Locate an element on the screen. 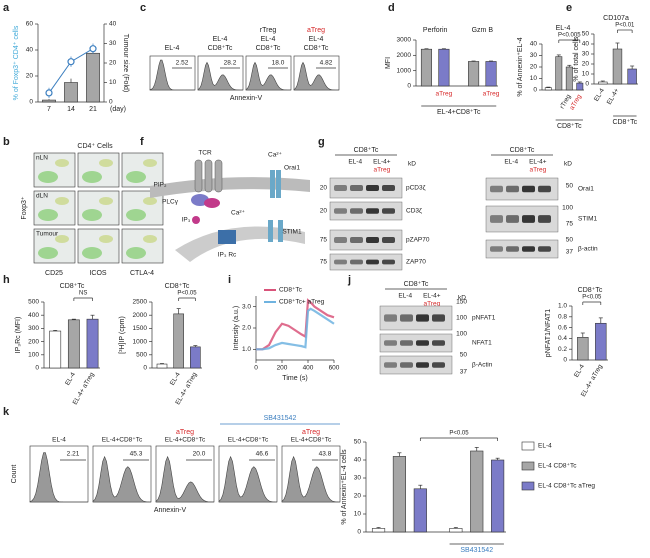 The width and height of the screenshot is (650, 558). diagram-label: IP₃ Rc is located at coordinates (227, 255).